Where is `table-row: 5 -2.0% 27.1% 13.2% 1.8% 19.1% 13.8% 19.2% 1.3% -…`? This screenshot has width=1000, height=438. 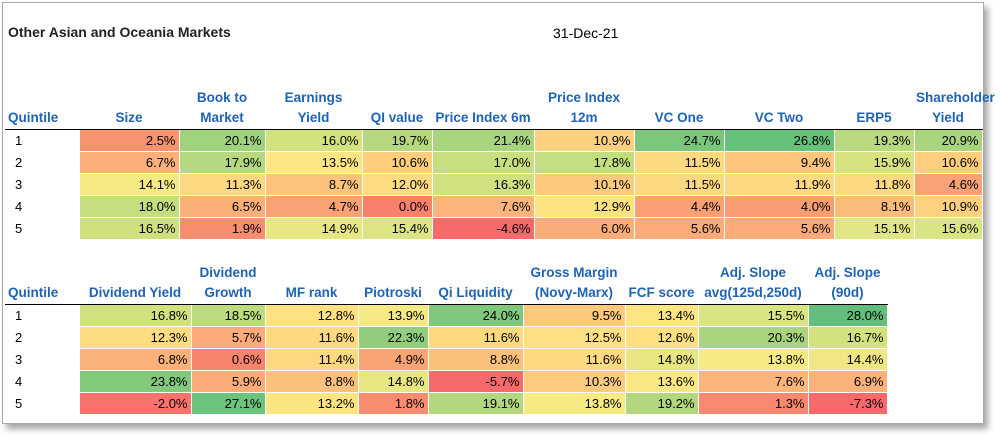 table-row: 5 -2.0% 27.1% 13.2% 1.8% 19.1% 13.8% 19.2% 1.3% -… is located at coordinates (446, 403).